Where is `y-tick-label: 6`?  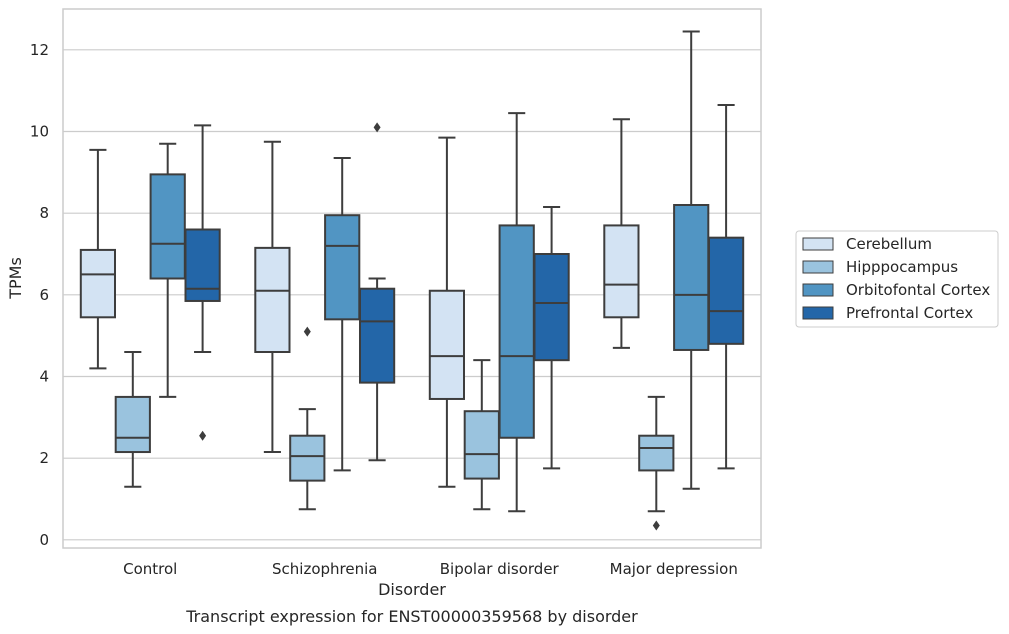
y-tick-label: 6 is located at coordinates (44, 295).